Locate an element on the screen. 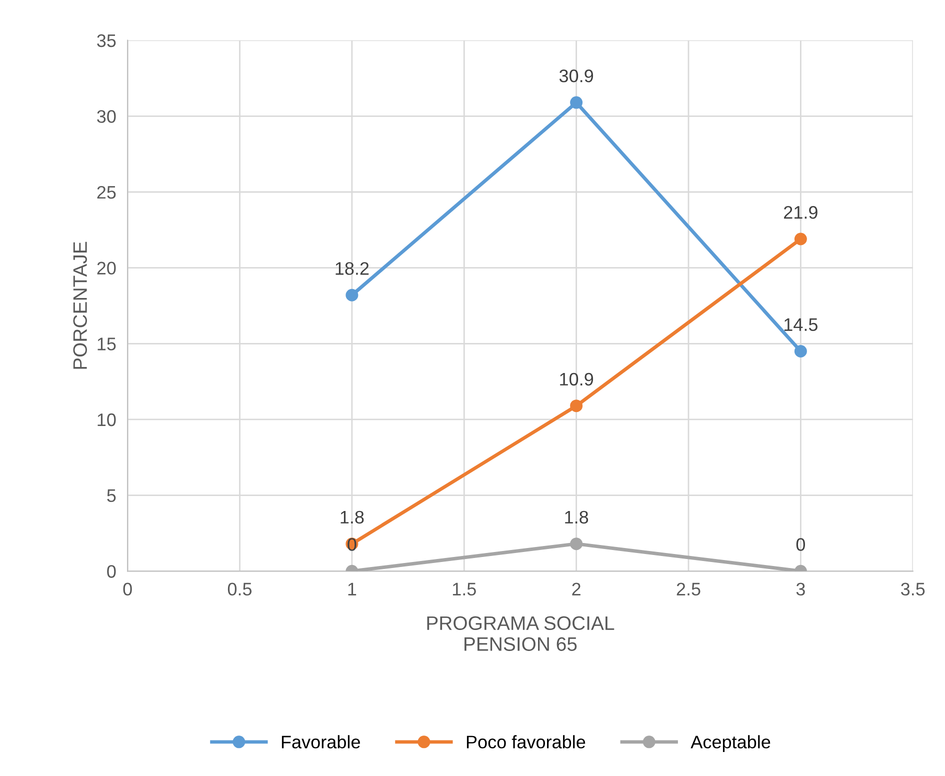  y-tick-label: 15 is located at coordinates (107, 344).